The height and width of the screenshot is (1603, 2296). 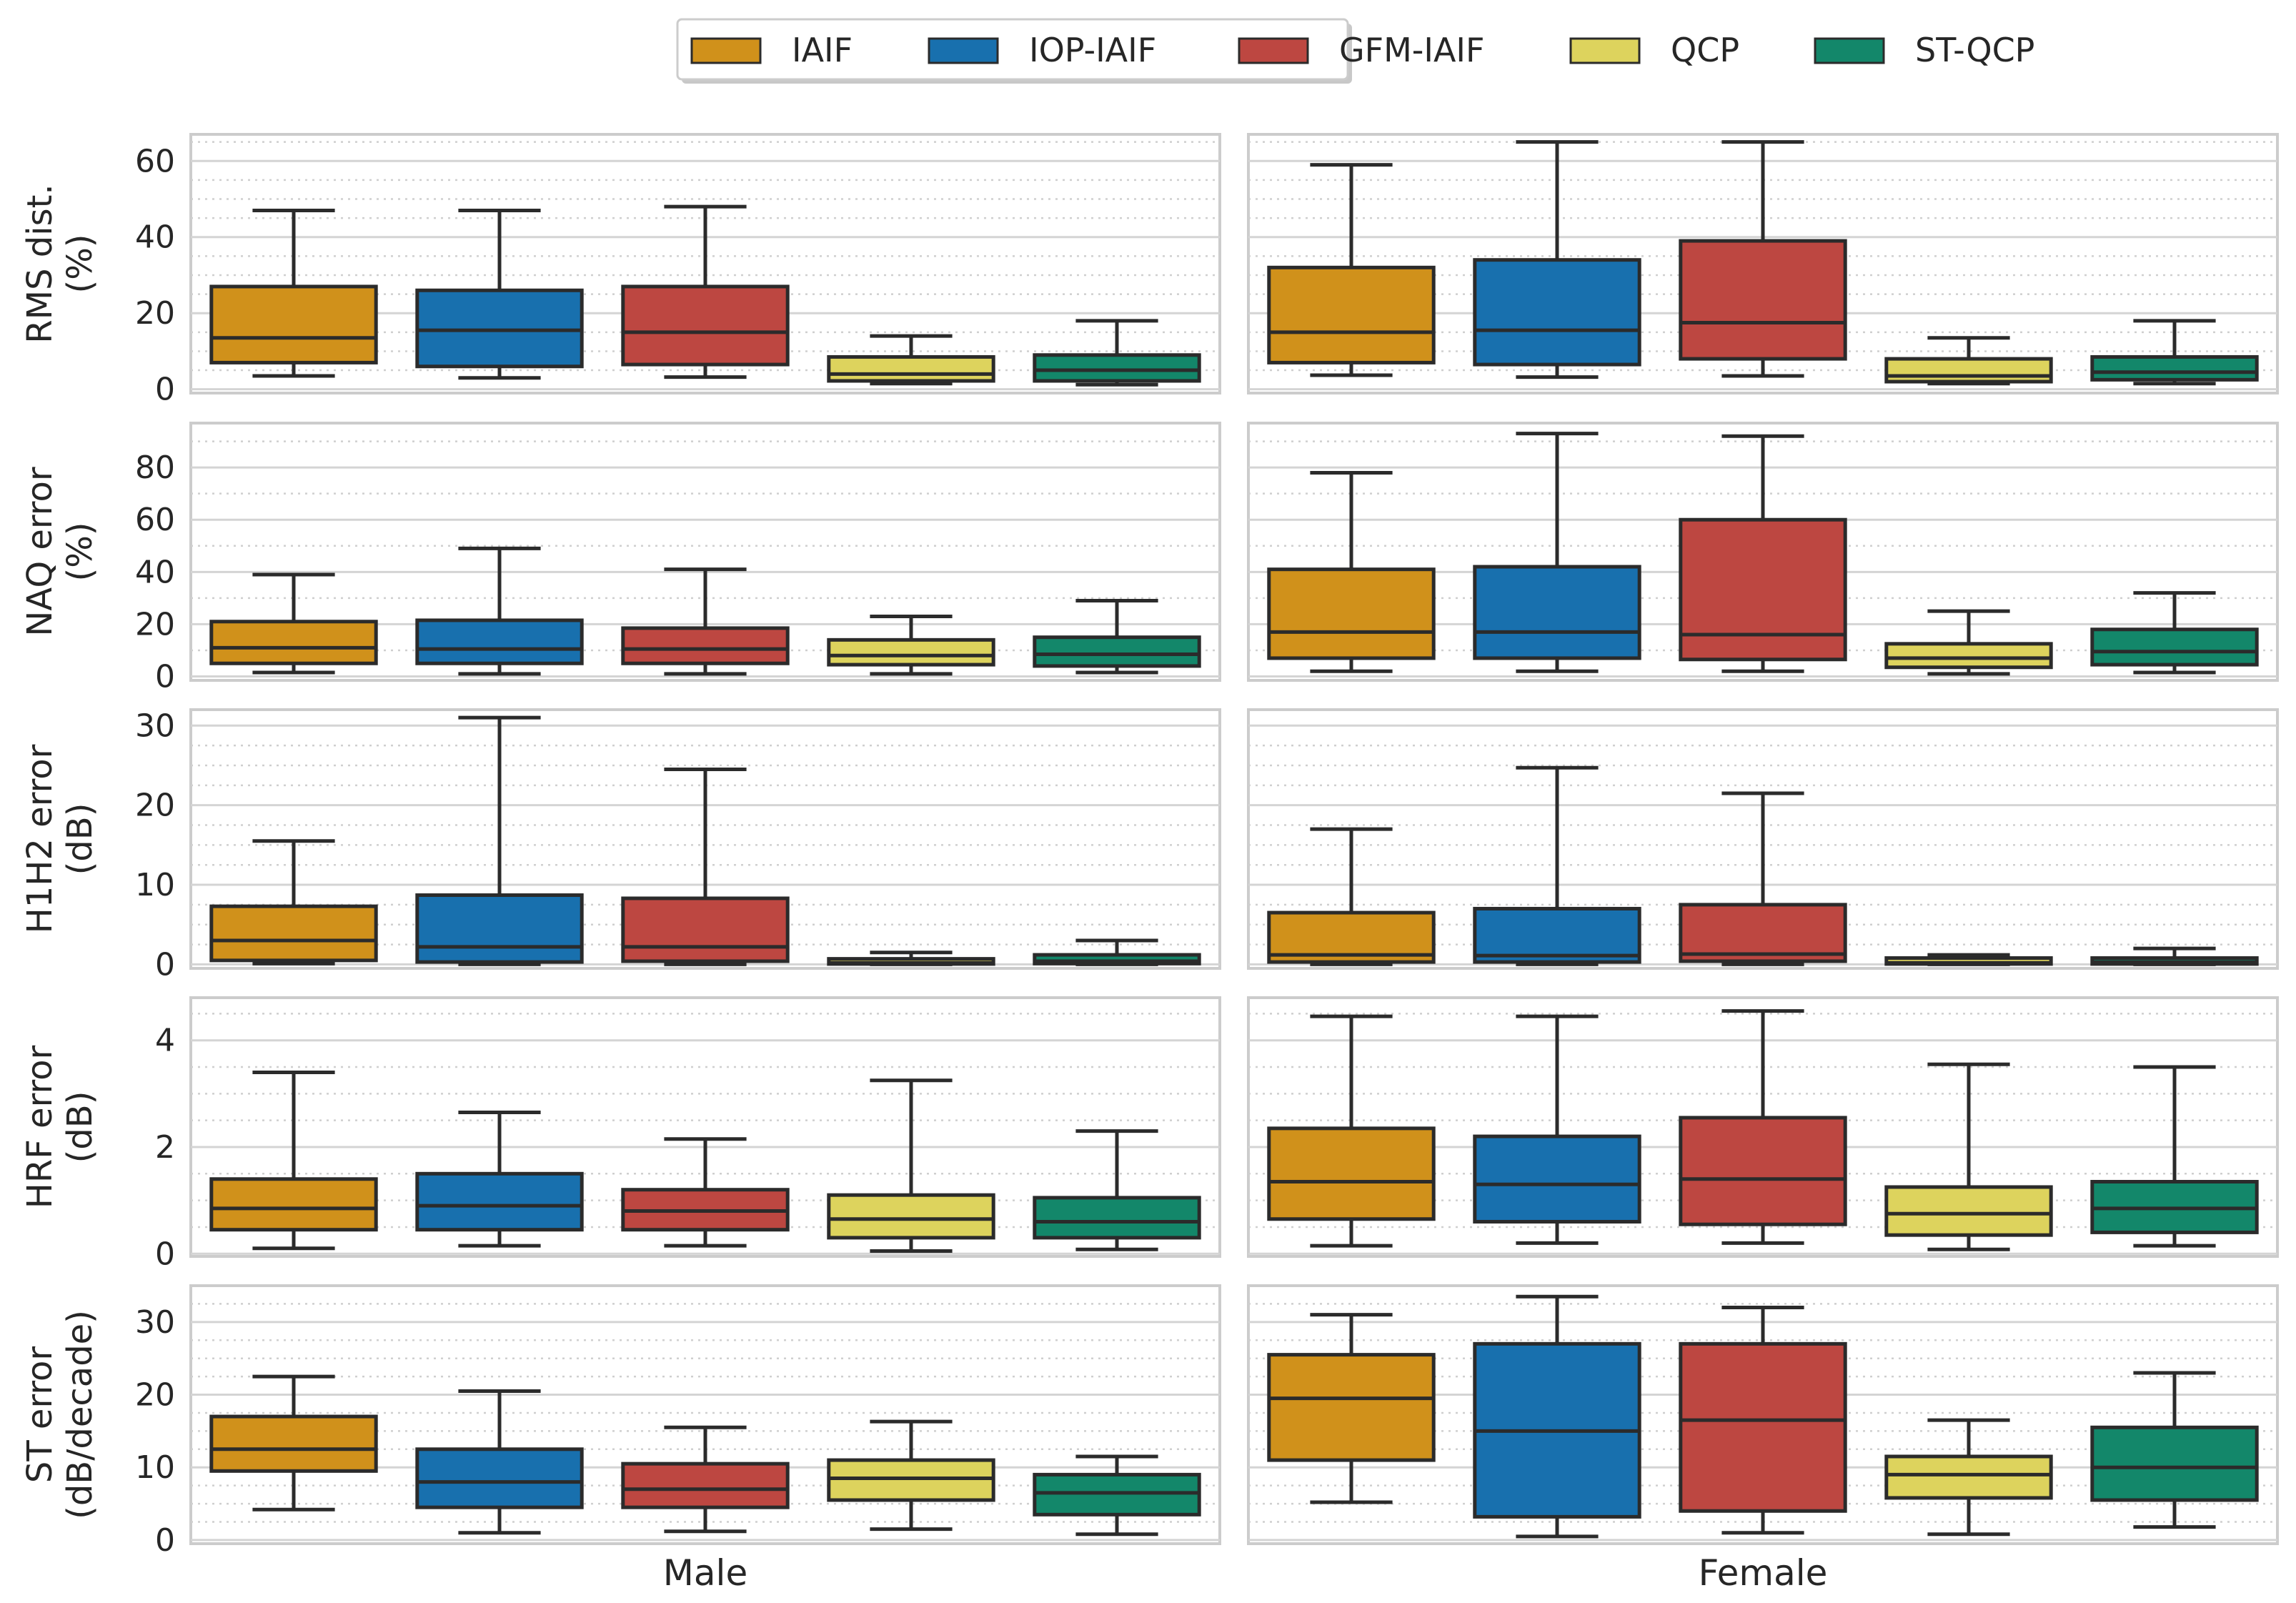 What do you see at coordinates (688, 1134) in the screenshot?
I see `panel-male-row-4: 0 2 4` at bounding box center [688, 1134].